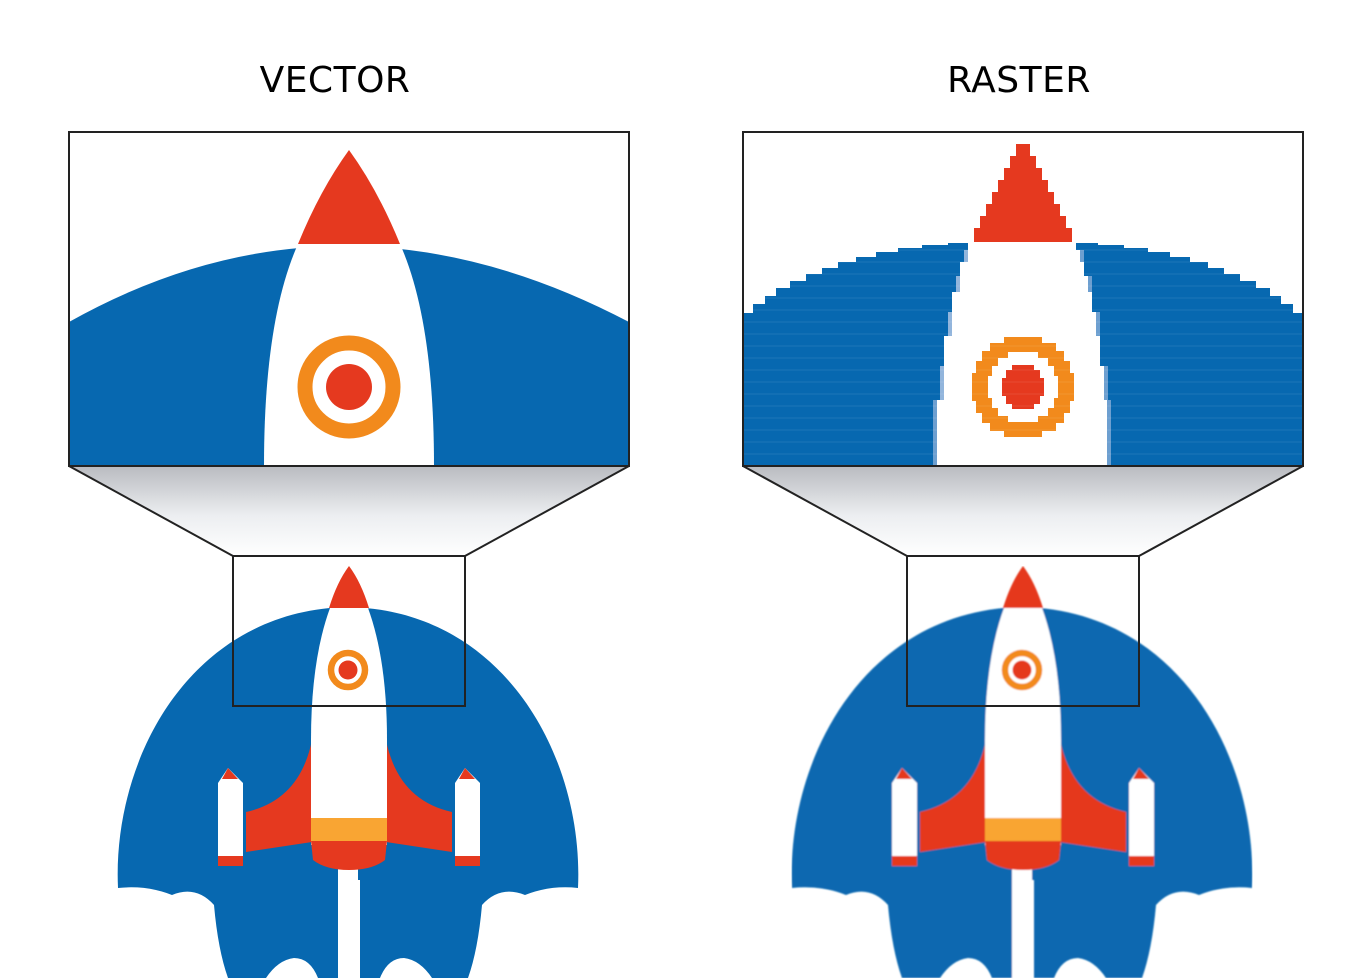  I want to click on raster-magnifier-frame, so click(1023, 299).